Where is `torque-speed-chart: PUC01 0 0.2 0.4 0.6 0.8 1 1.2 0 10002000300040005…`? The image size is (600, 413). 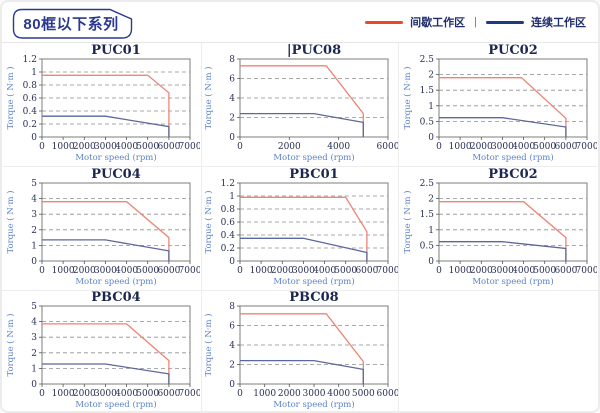
torque-speed-chart: PUC01 0 0.2 0.4 0.6 0.8 1 1.2 0 10002000300040005… is located at coordinates (103, 103).